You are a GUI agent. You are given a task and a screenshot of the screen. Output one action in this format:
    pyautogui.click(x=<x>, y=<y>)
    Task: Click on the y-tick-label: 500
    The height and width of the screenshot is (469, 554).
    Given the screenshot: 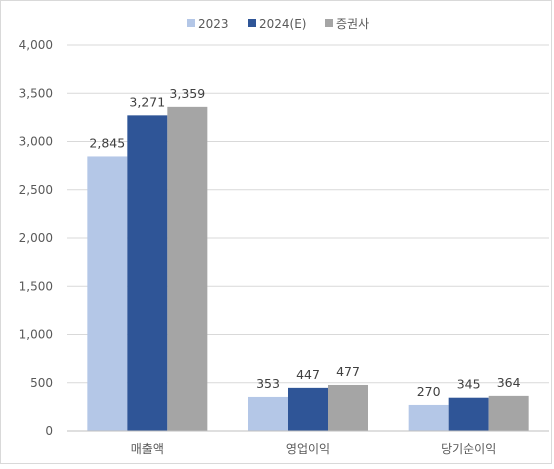 What is the action you would take?
    pyautogui.click(x=41, y=383)
    